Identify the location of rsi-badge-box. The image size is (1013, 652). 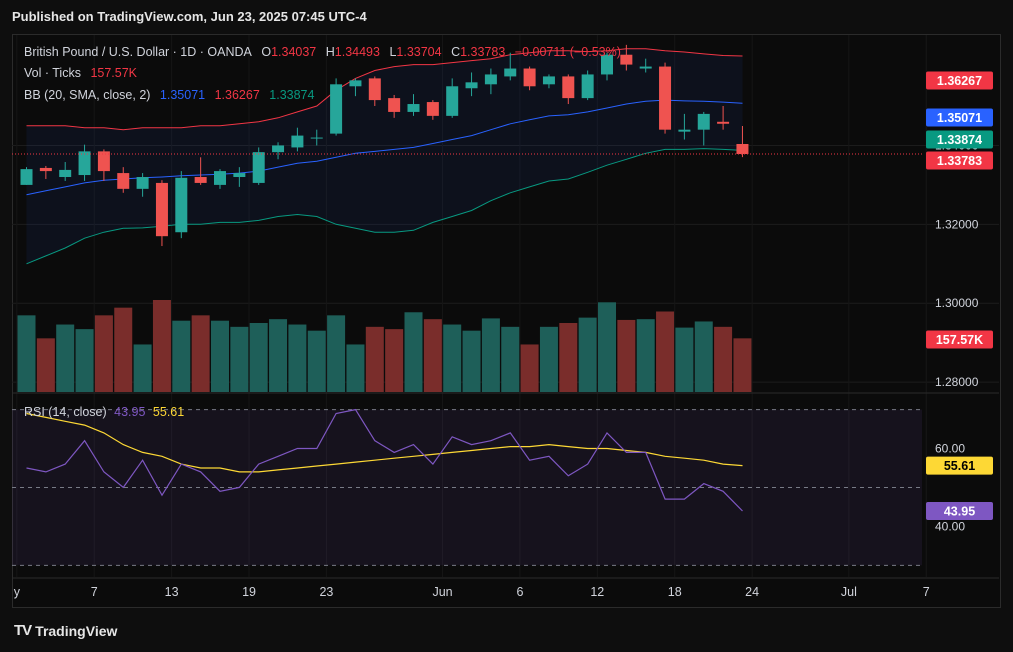
(959, 511).